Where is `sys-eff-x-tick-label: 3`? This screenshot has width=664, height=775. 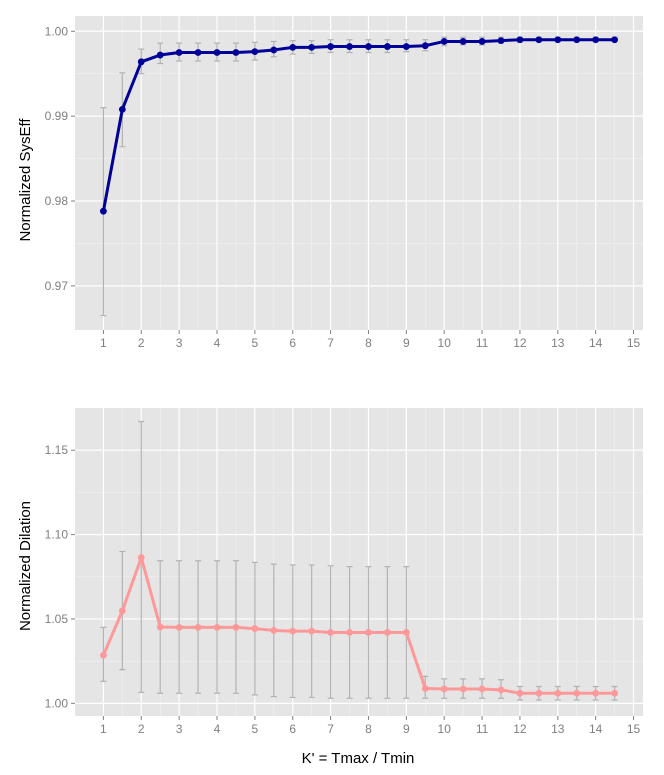
sys-eff-x-tick-label: 3 is located at coordinates (179, 343).